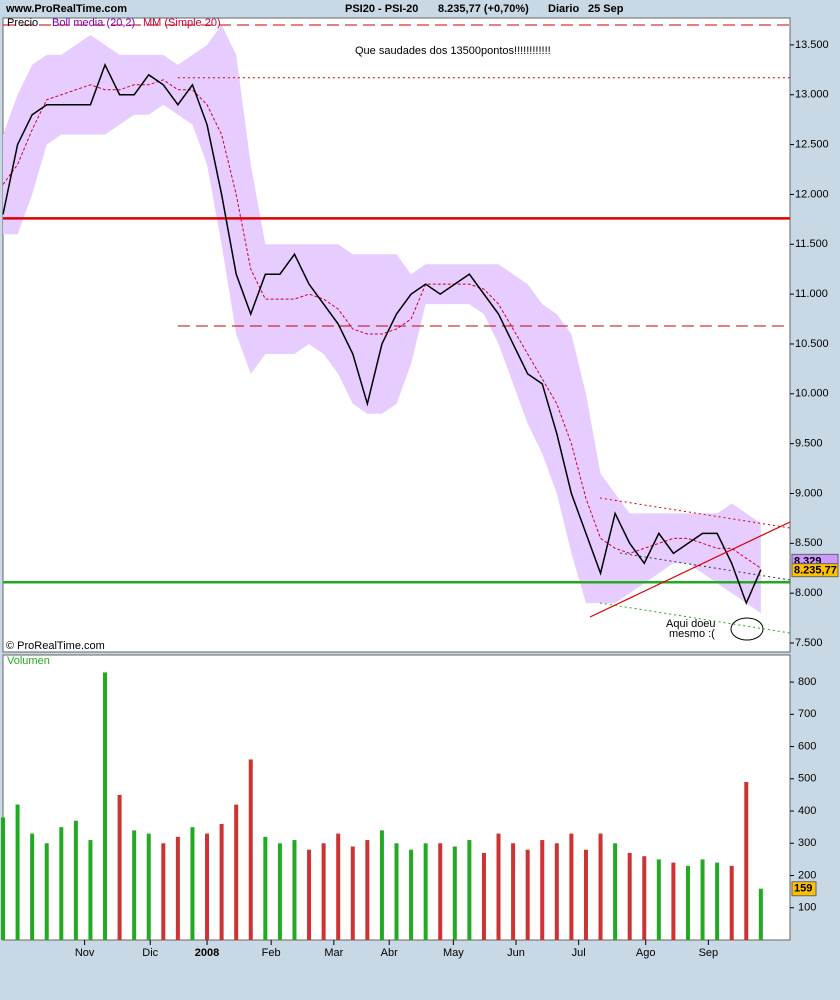 This screenshot has width=840, height=1000. I want to click on x-tick-label: Jun, so click(516, 953).